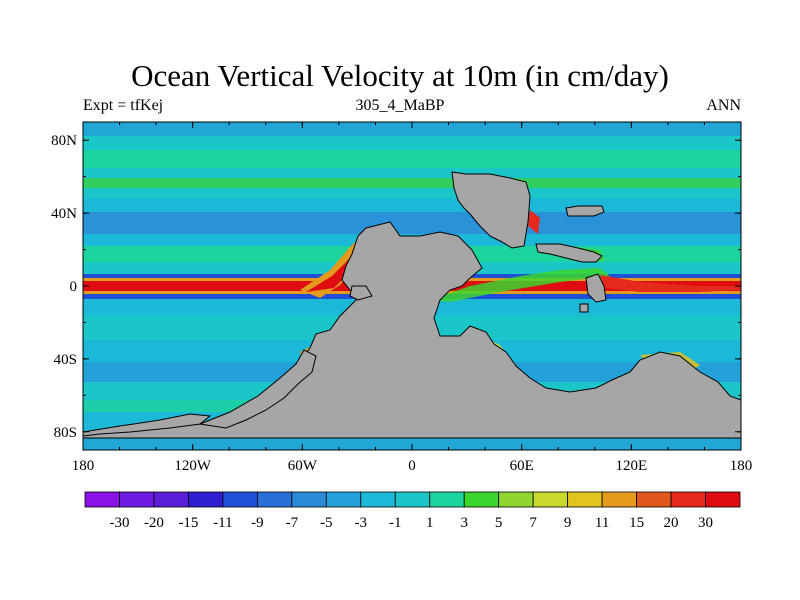 The image size is (800, 600). Describe the element at coordinates (193, 466) in the screenshot. I see `lon-tick-label: 120W` at that location.